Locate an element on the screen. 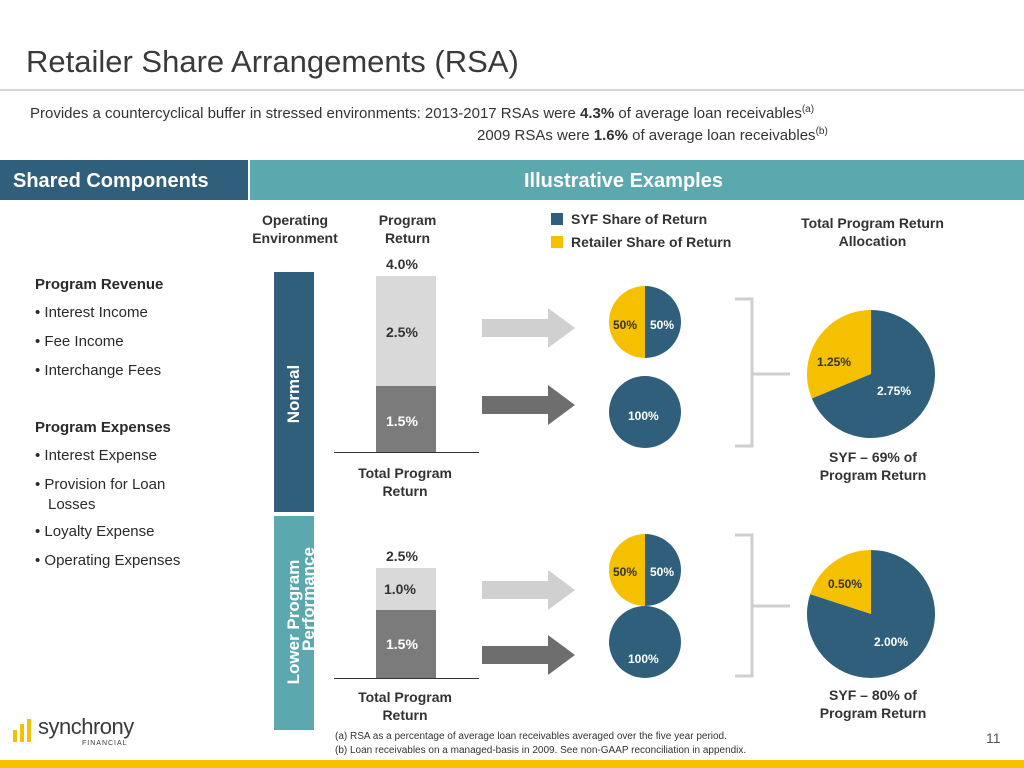 The width and height of the screenshot is (1024, 768). lower-allocation-syf-label: 2.00% is located at coordinates (891, 642).